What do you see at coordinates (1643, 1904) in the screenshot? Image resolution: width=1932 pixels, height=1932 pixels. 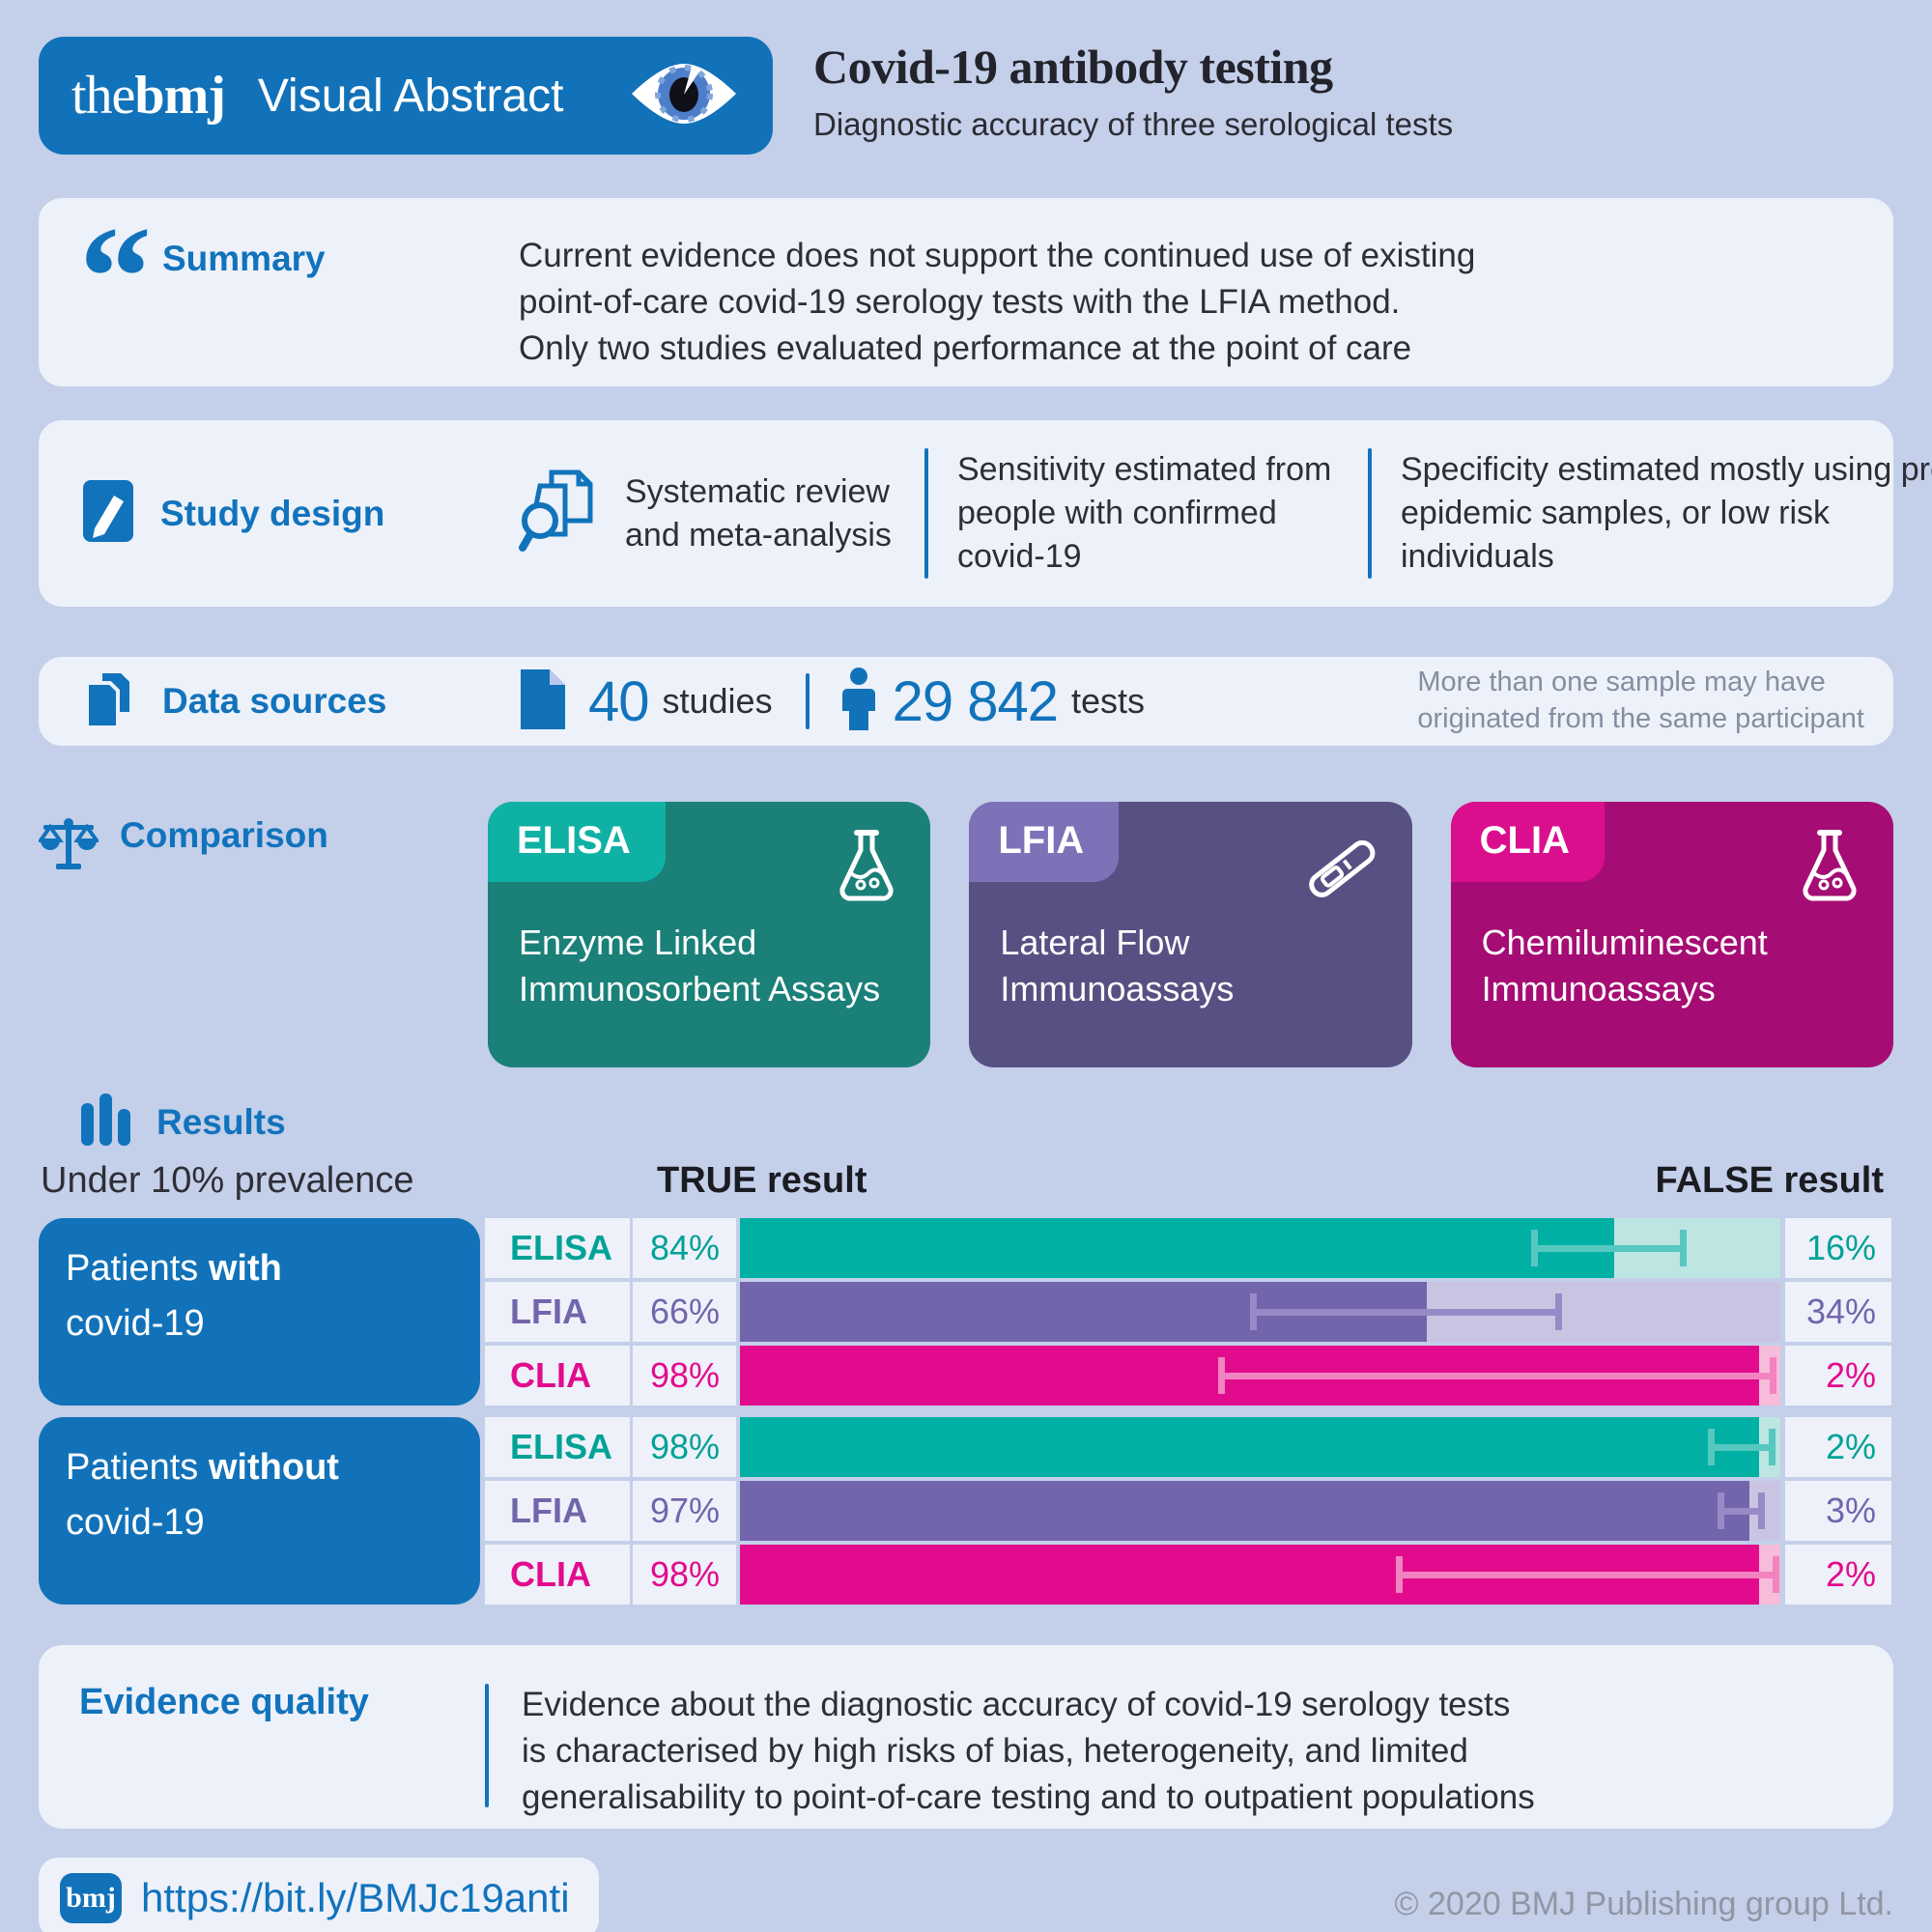 I see `copyright-notice: © 2020 BMJ Publishing group Ltd.` at bounding box center [1643, 1904].